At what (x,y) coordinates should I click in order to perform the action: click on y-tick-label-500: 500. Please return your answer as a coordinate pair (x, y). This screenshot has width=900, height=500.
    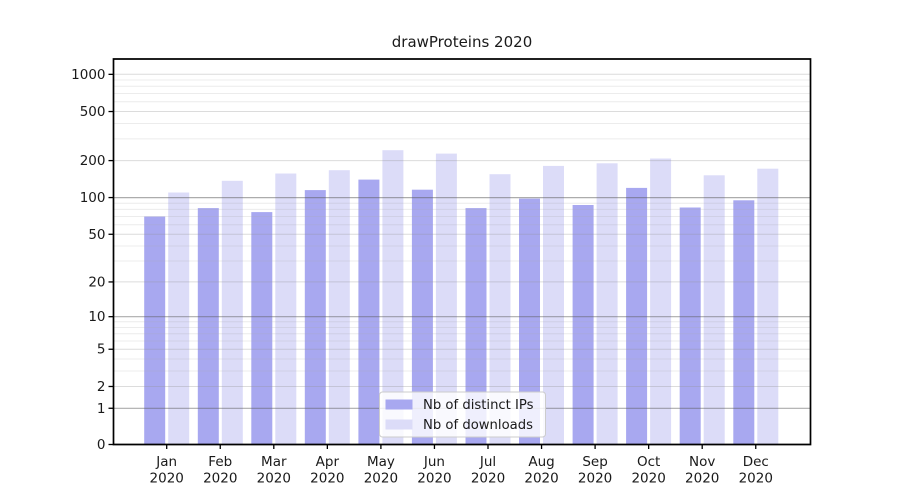
    Looking at the image, I should click on (93, 112).